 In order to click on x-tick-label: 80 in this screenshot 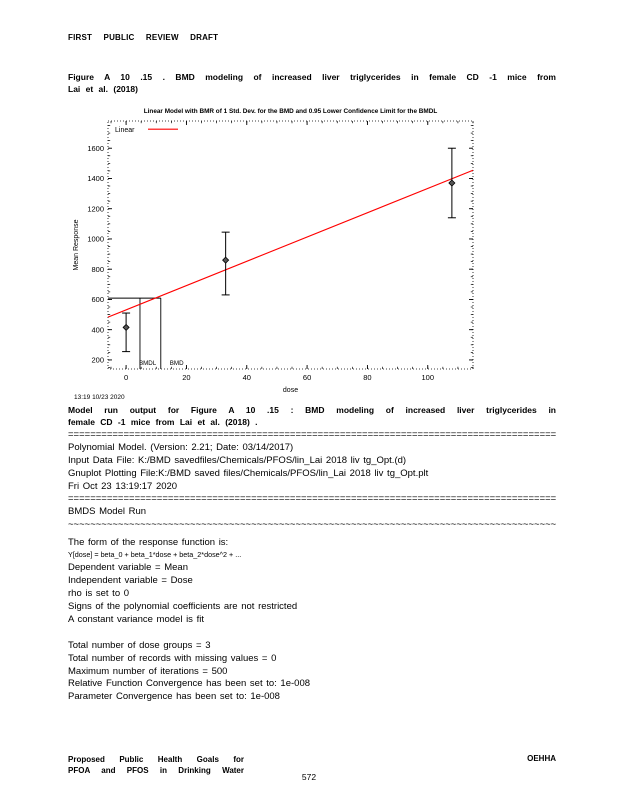, I will do `click(367, 377)`.